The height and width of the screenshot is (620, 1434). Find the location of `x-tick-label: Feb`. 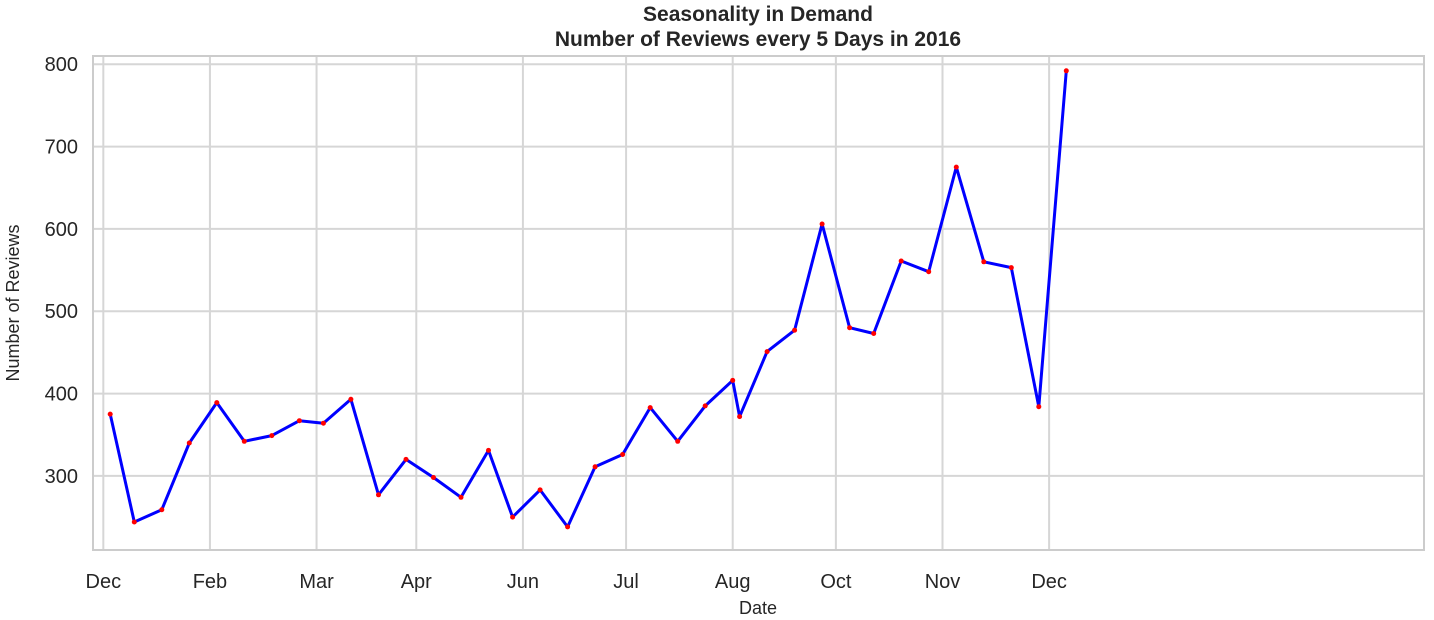

x-tick-label: Feb is located at coordinates (210, 582).